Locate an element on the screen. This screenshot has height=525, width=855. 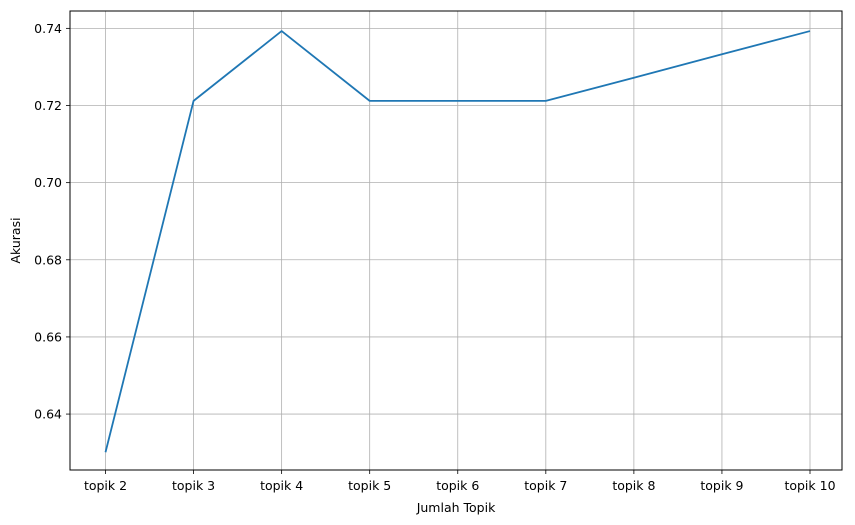
y-tick-label: 0.72 is located at coordinates (48, 105).